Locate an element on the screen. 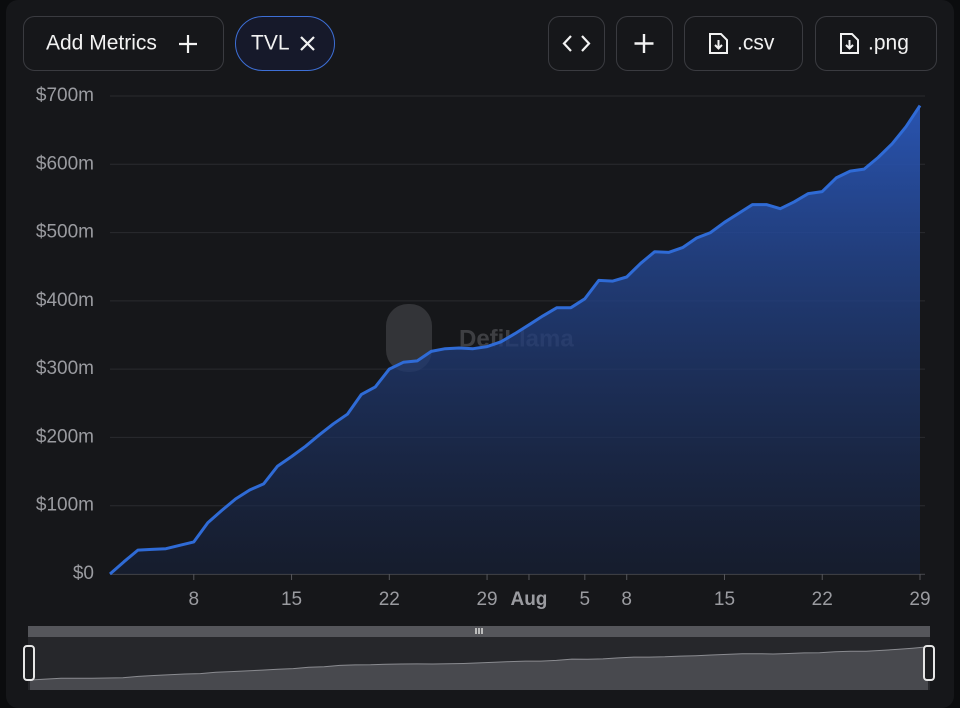 This screenshot has width=960, height=708. y-tick-label: $400m is located at coordinates (65, 300).